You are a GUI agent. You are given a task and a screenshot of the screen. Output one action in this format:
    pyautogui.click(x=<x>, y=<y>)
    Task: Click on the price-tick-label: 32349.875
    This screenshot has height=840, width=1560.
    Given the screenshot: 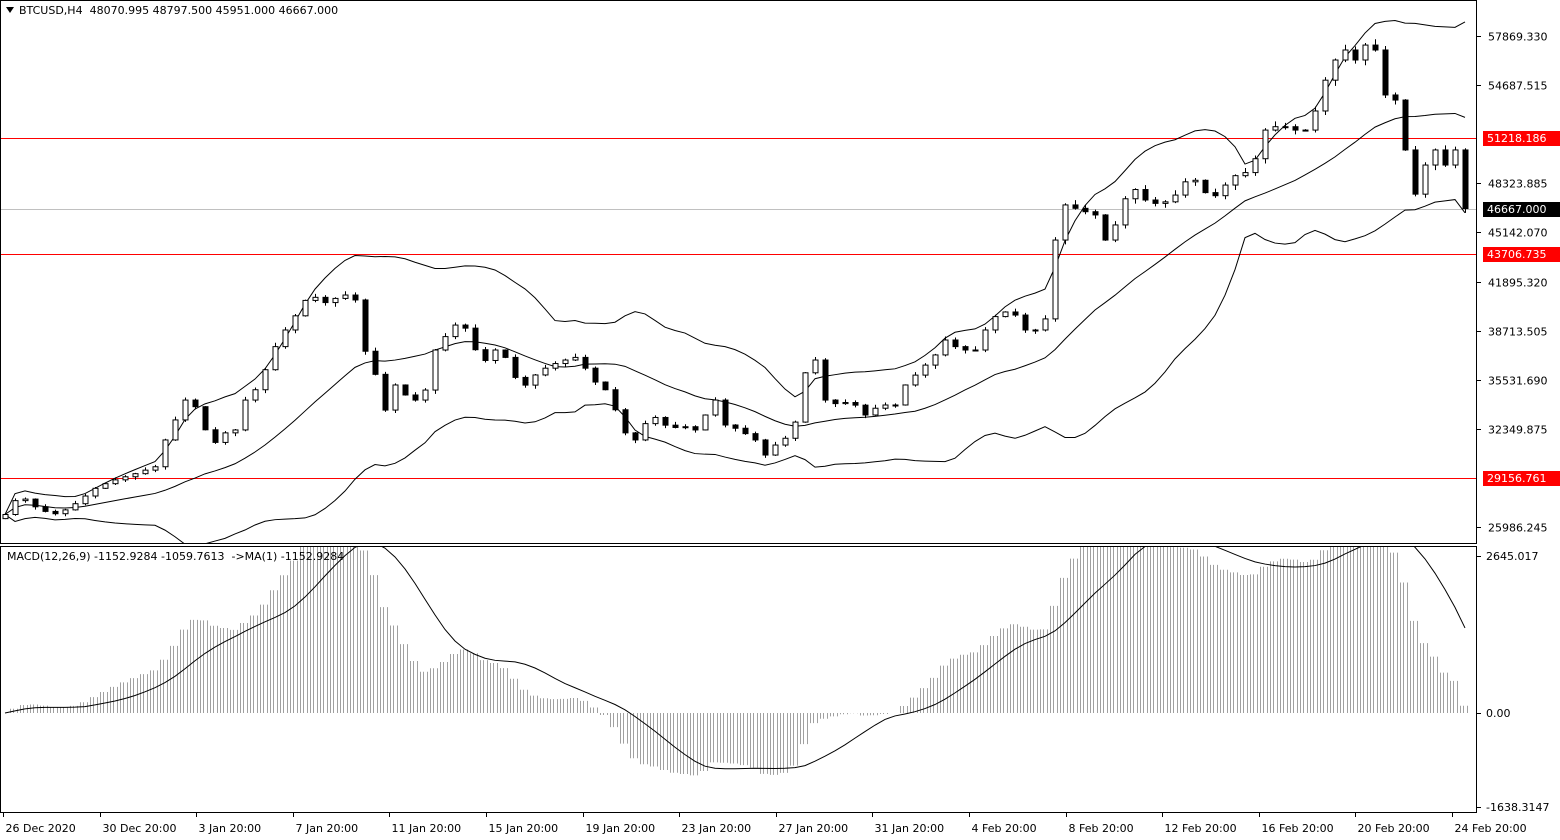 What is the action you would take?
    pyautogui.click(x=1518, y=430)
    